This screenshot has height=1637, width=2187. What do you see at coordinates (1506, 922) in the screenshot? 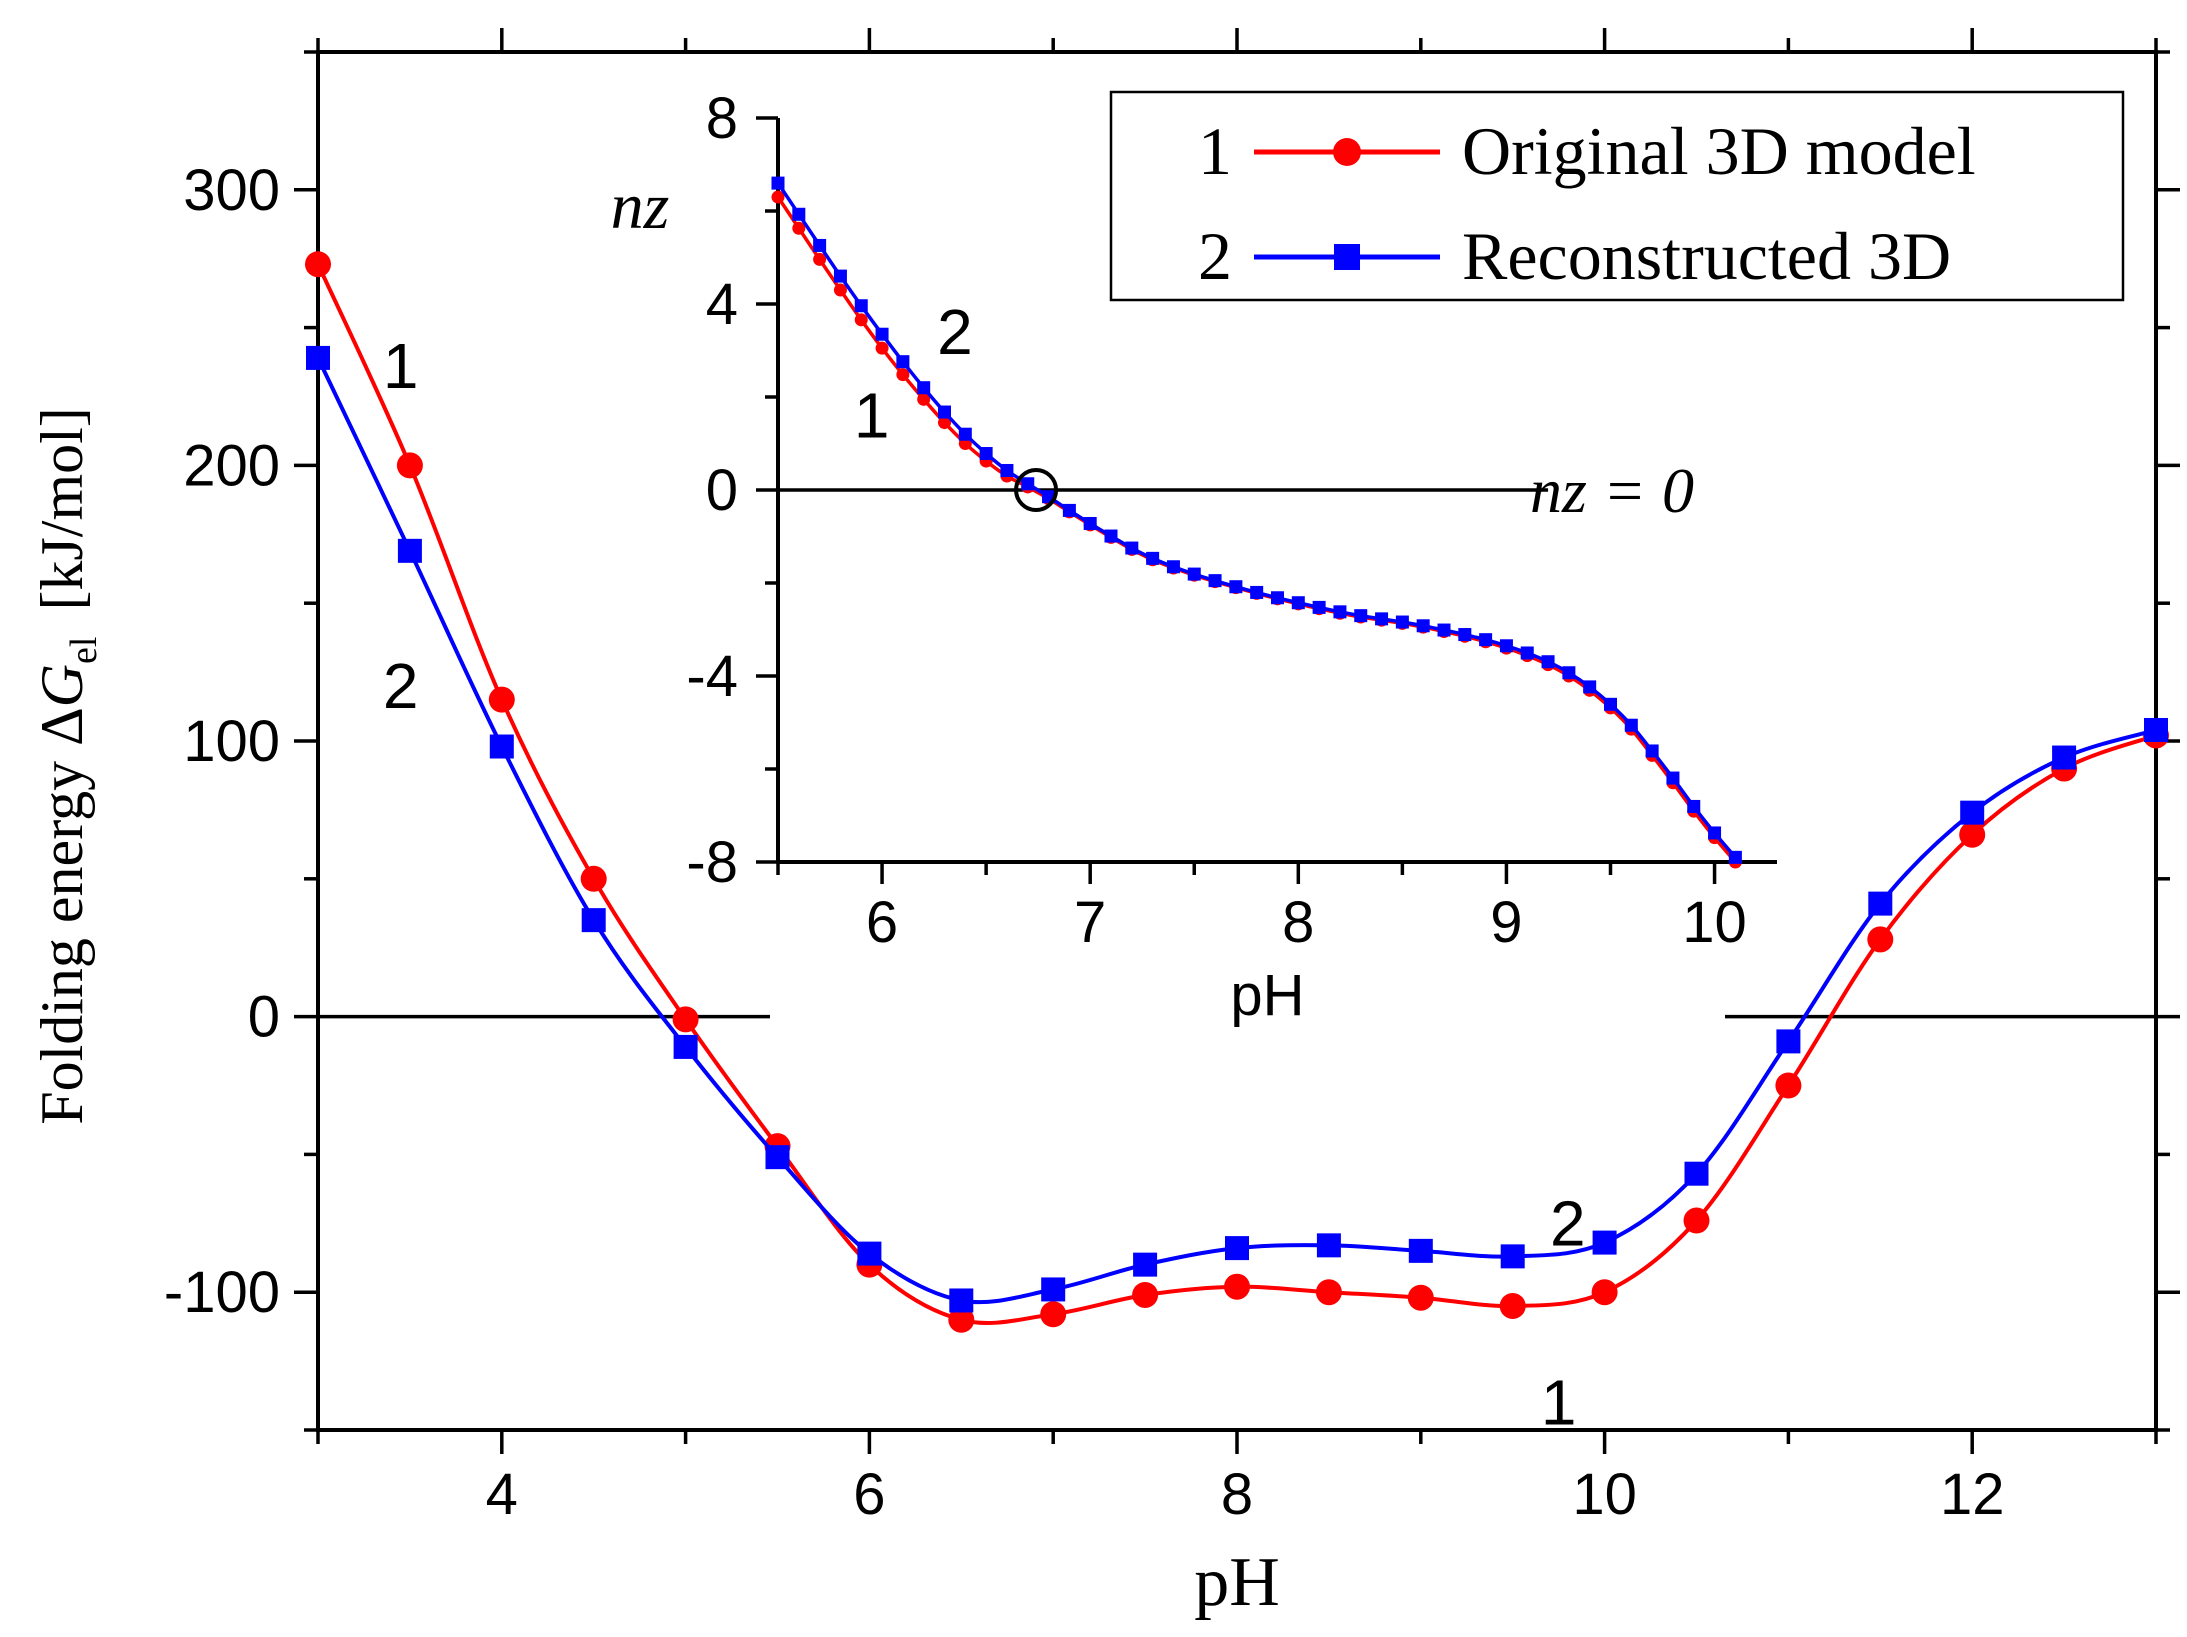
I see `inset-x-tick-label-3: 9` at bounding box center [1506, 922].